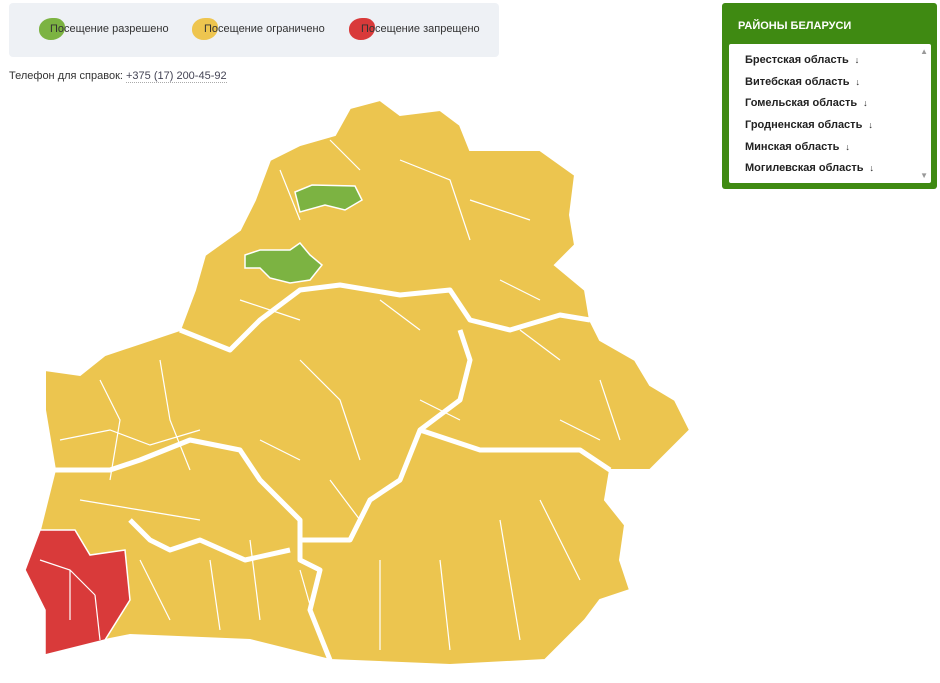 The image size is (940, 683). Describe the element at coordinates (362, 29) in the screenshot. I see `red-blob-icon` at that location.